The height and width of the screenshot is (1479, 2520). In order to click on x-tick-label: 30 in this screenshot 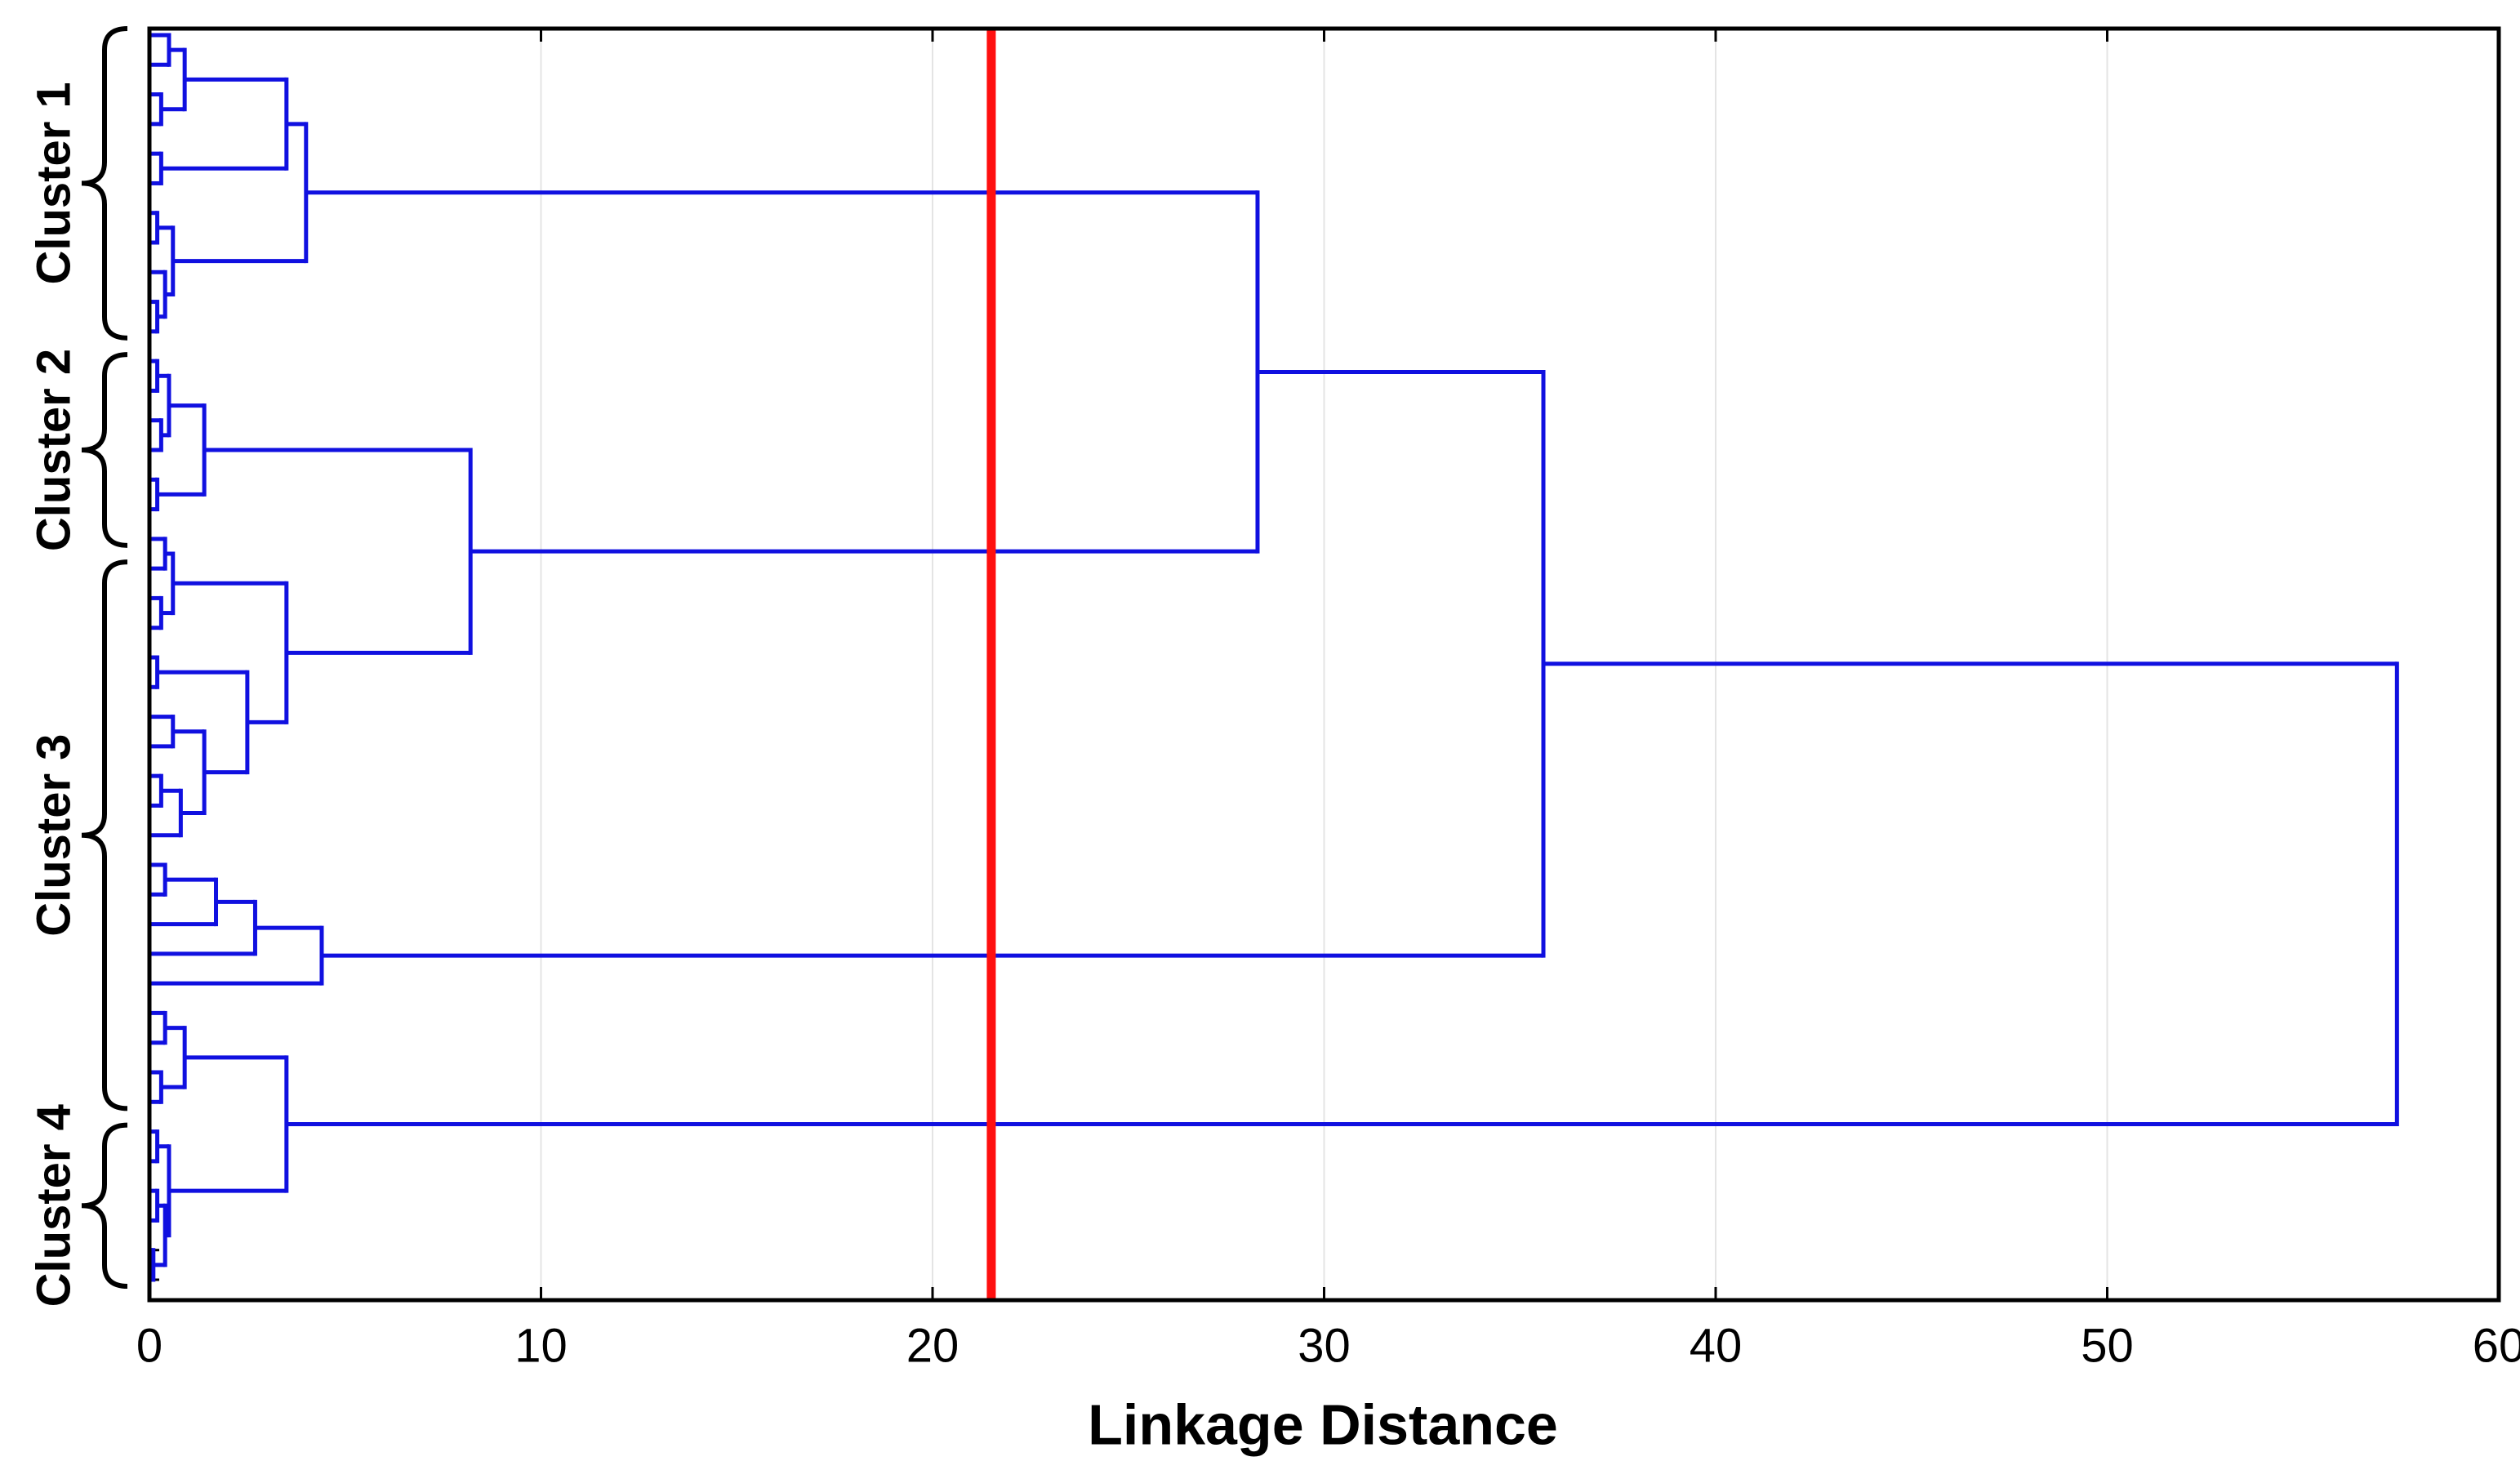, I will do `click(1324, 1345)`.